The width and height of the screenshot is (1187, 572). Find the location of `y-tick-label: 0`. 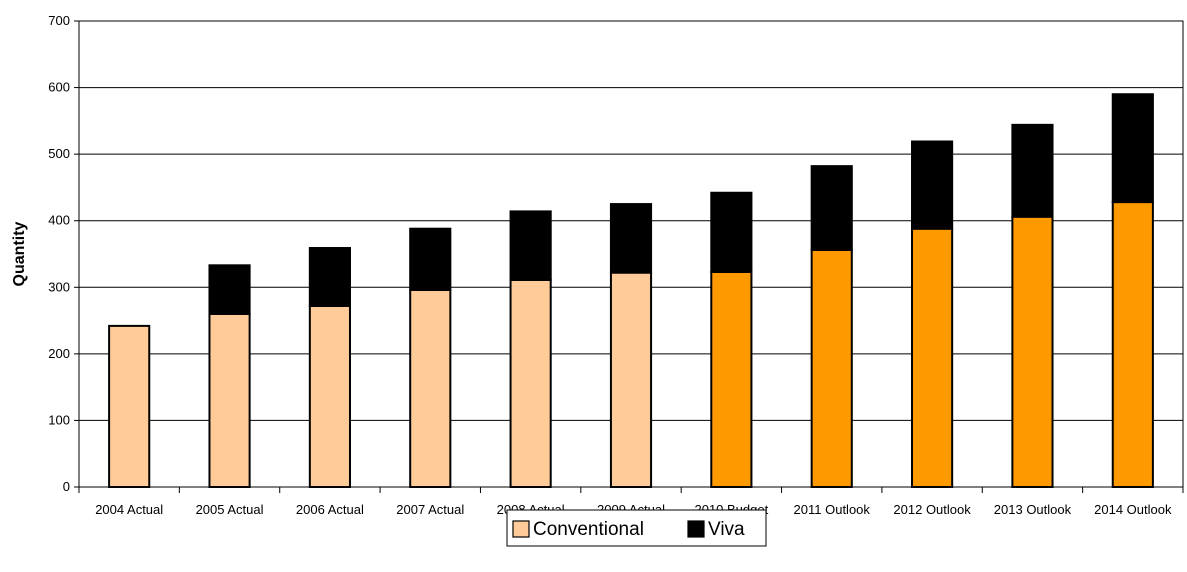

y-tick-label: 0 is located at coordinates (66, 486).